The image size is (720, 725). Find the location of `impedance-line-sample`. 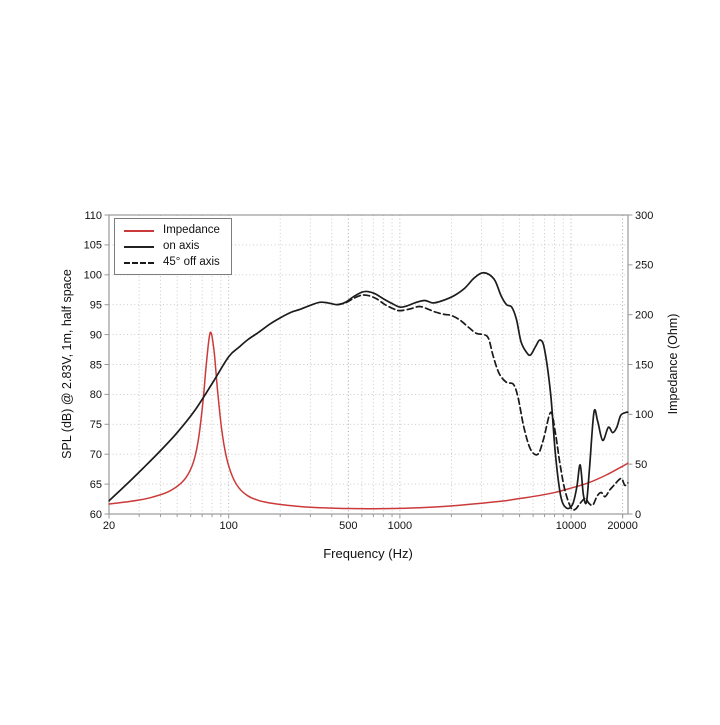

impedance-line-sample is located at coordinates (139, 230).